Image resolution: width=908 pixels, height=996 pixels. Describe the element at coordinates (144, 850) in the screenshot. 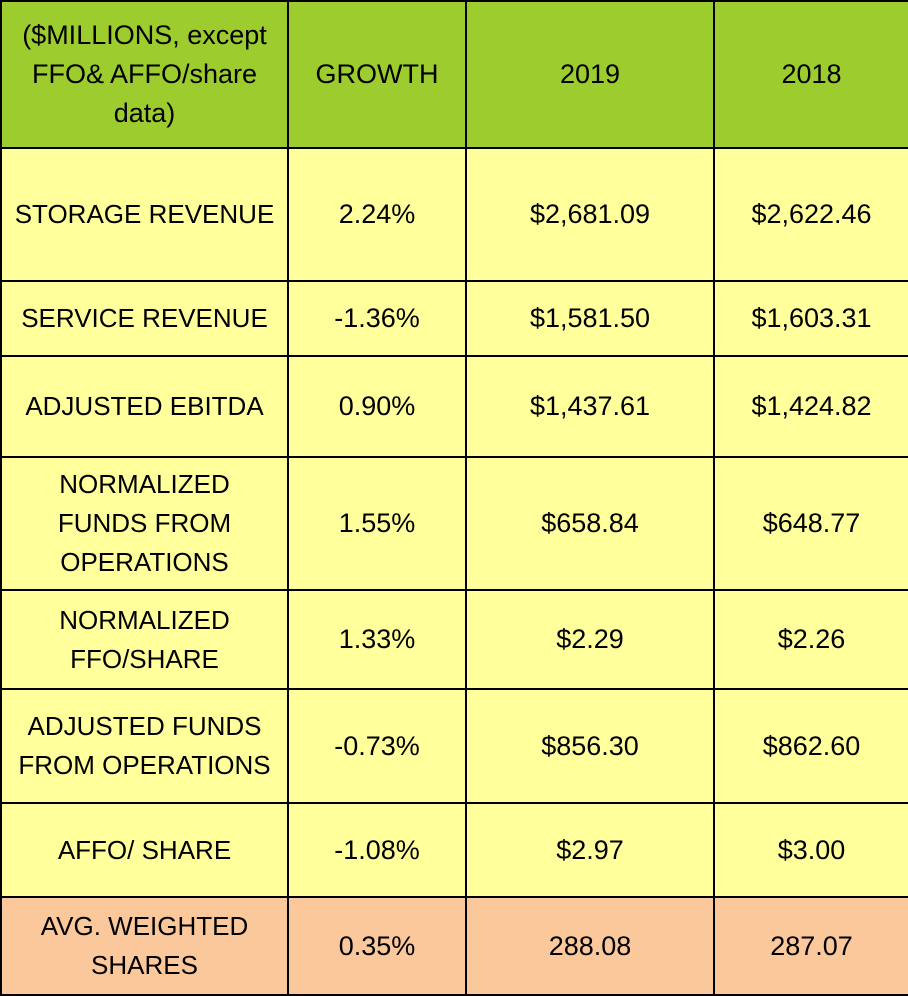

I see `row-label: AFFO/ SHARE` at that location.